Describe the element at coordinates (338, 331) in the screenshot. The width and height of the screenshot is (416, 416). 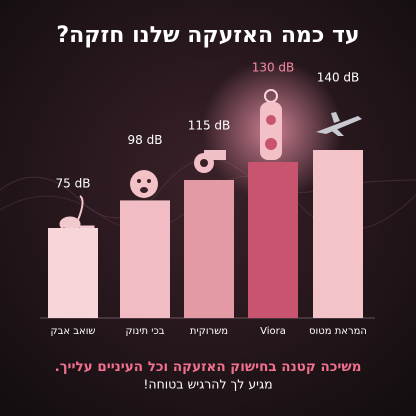
I see `x-tick-label: המראת מטוס` at that location.